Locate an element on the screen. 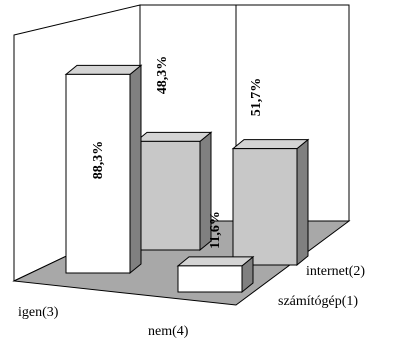 The width and height of the screenshot is (420, 338). bar-nem-4-internet-2- is located at coordinates (270, 202).